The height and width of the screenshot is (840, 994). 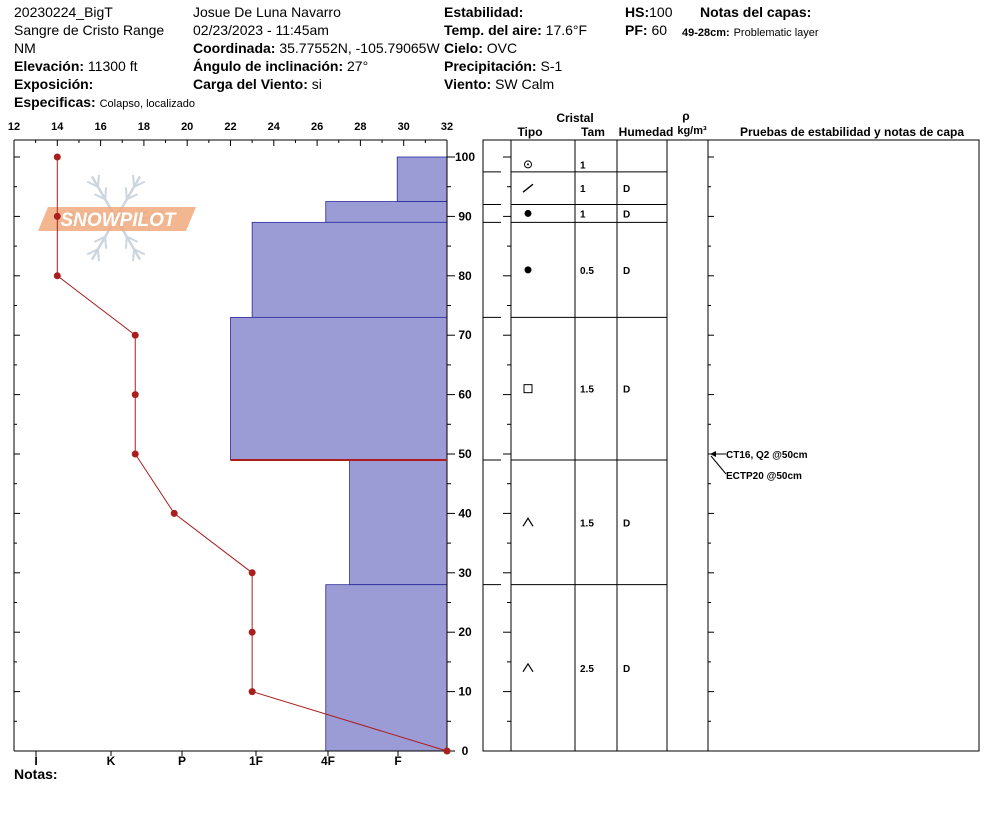 I want to click on temp-tick-label: 18, so click(x=144, y=127).